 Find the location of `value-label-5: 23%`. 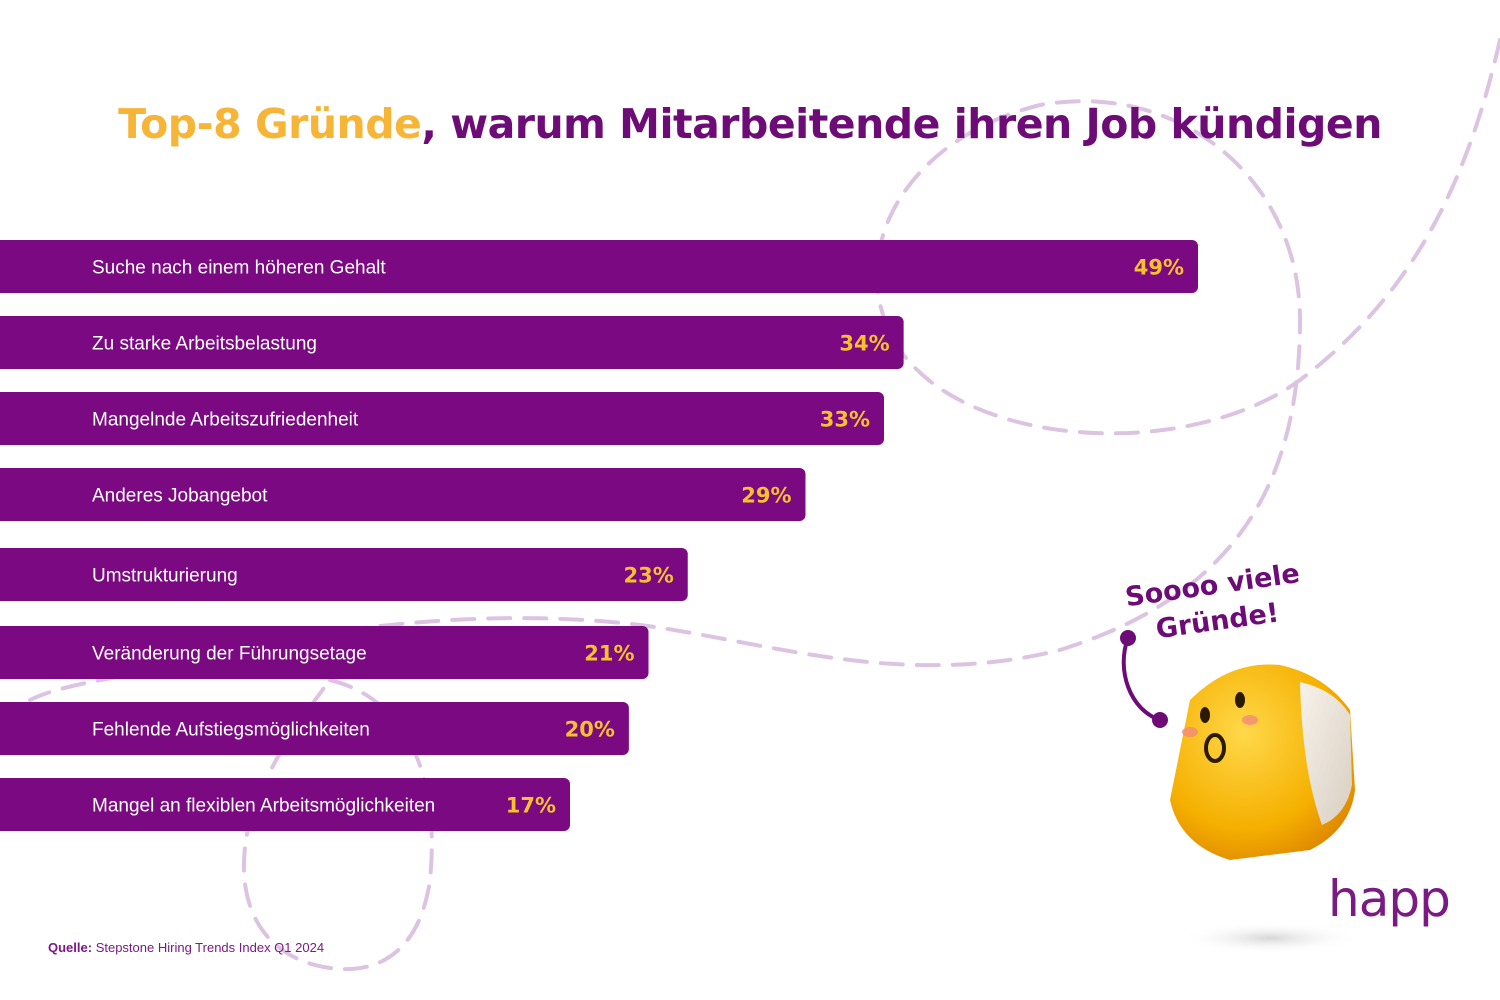

value-label-5: 23% is located at coordinates (648, 576).